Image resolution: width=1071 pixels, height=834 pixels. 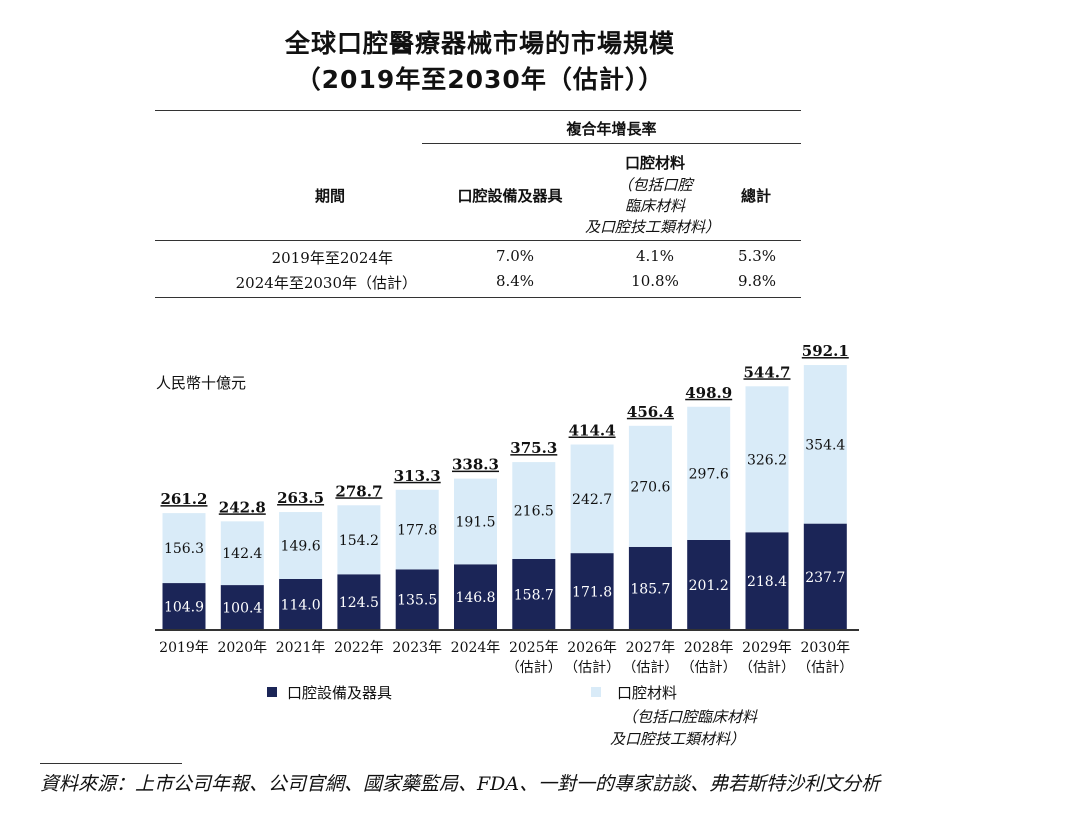 What do you see at coordinates (708, 393) in the screenshot?
I see `label-total-9: 498.9` at bounding box center [708, 393].